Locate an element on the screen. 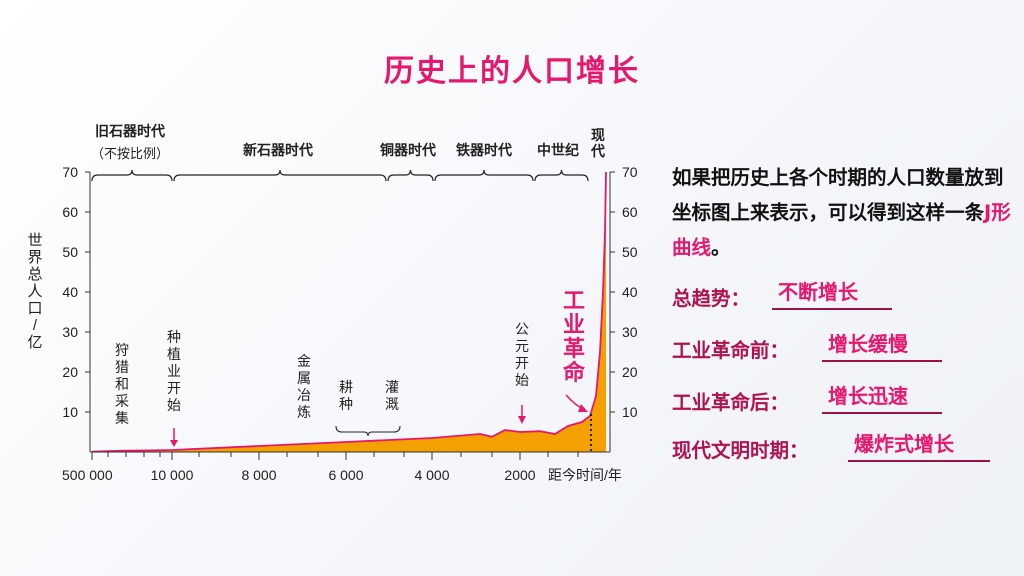  description-end: 。 is located at coordinates (721, 247).